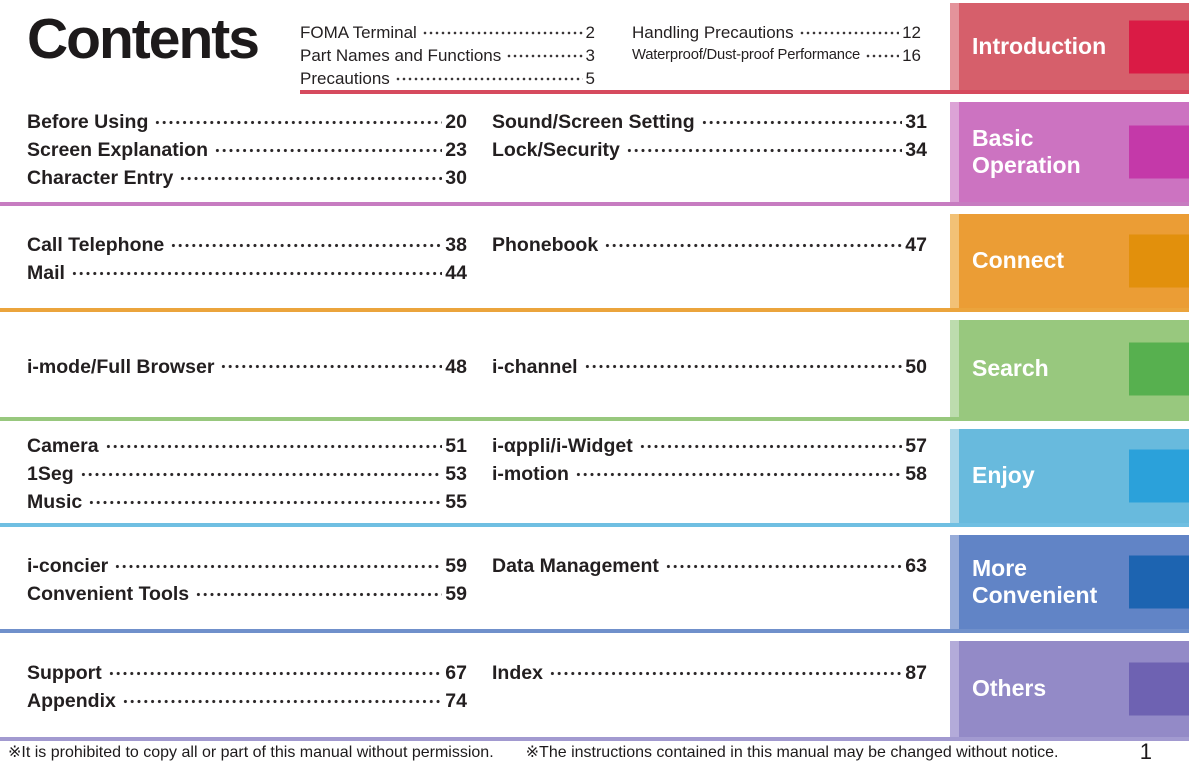 The height and width of the screenshot is (765, 1189). I want to click on entry-page: 67, so click(456, 673).